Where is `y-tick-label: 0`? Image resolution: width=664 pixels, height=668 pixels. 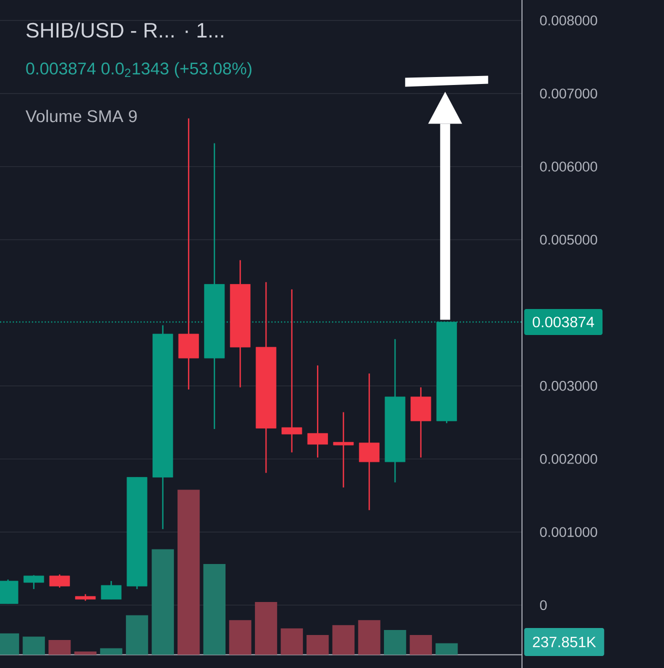
y-tick-label: 0 is located at coordinates (543, 605).